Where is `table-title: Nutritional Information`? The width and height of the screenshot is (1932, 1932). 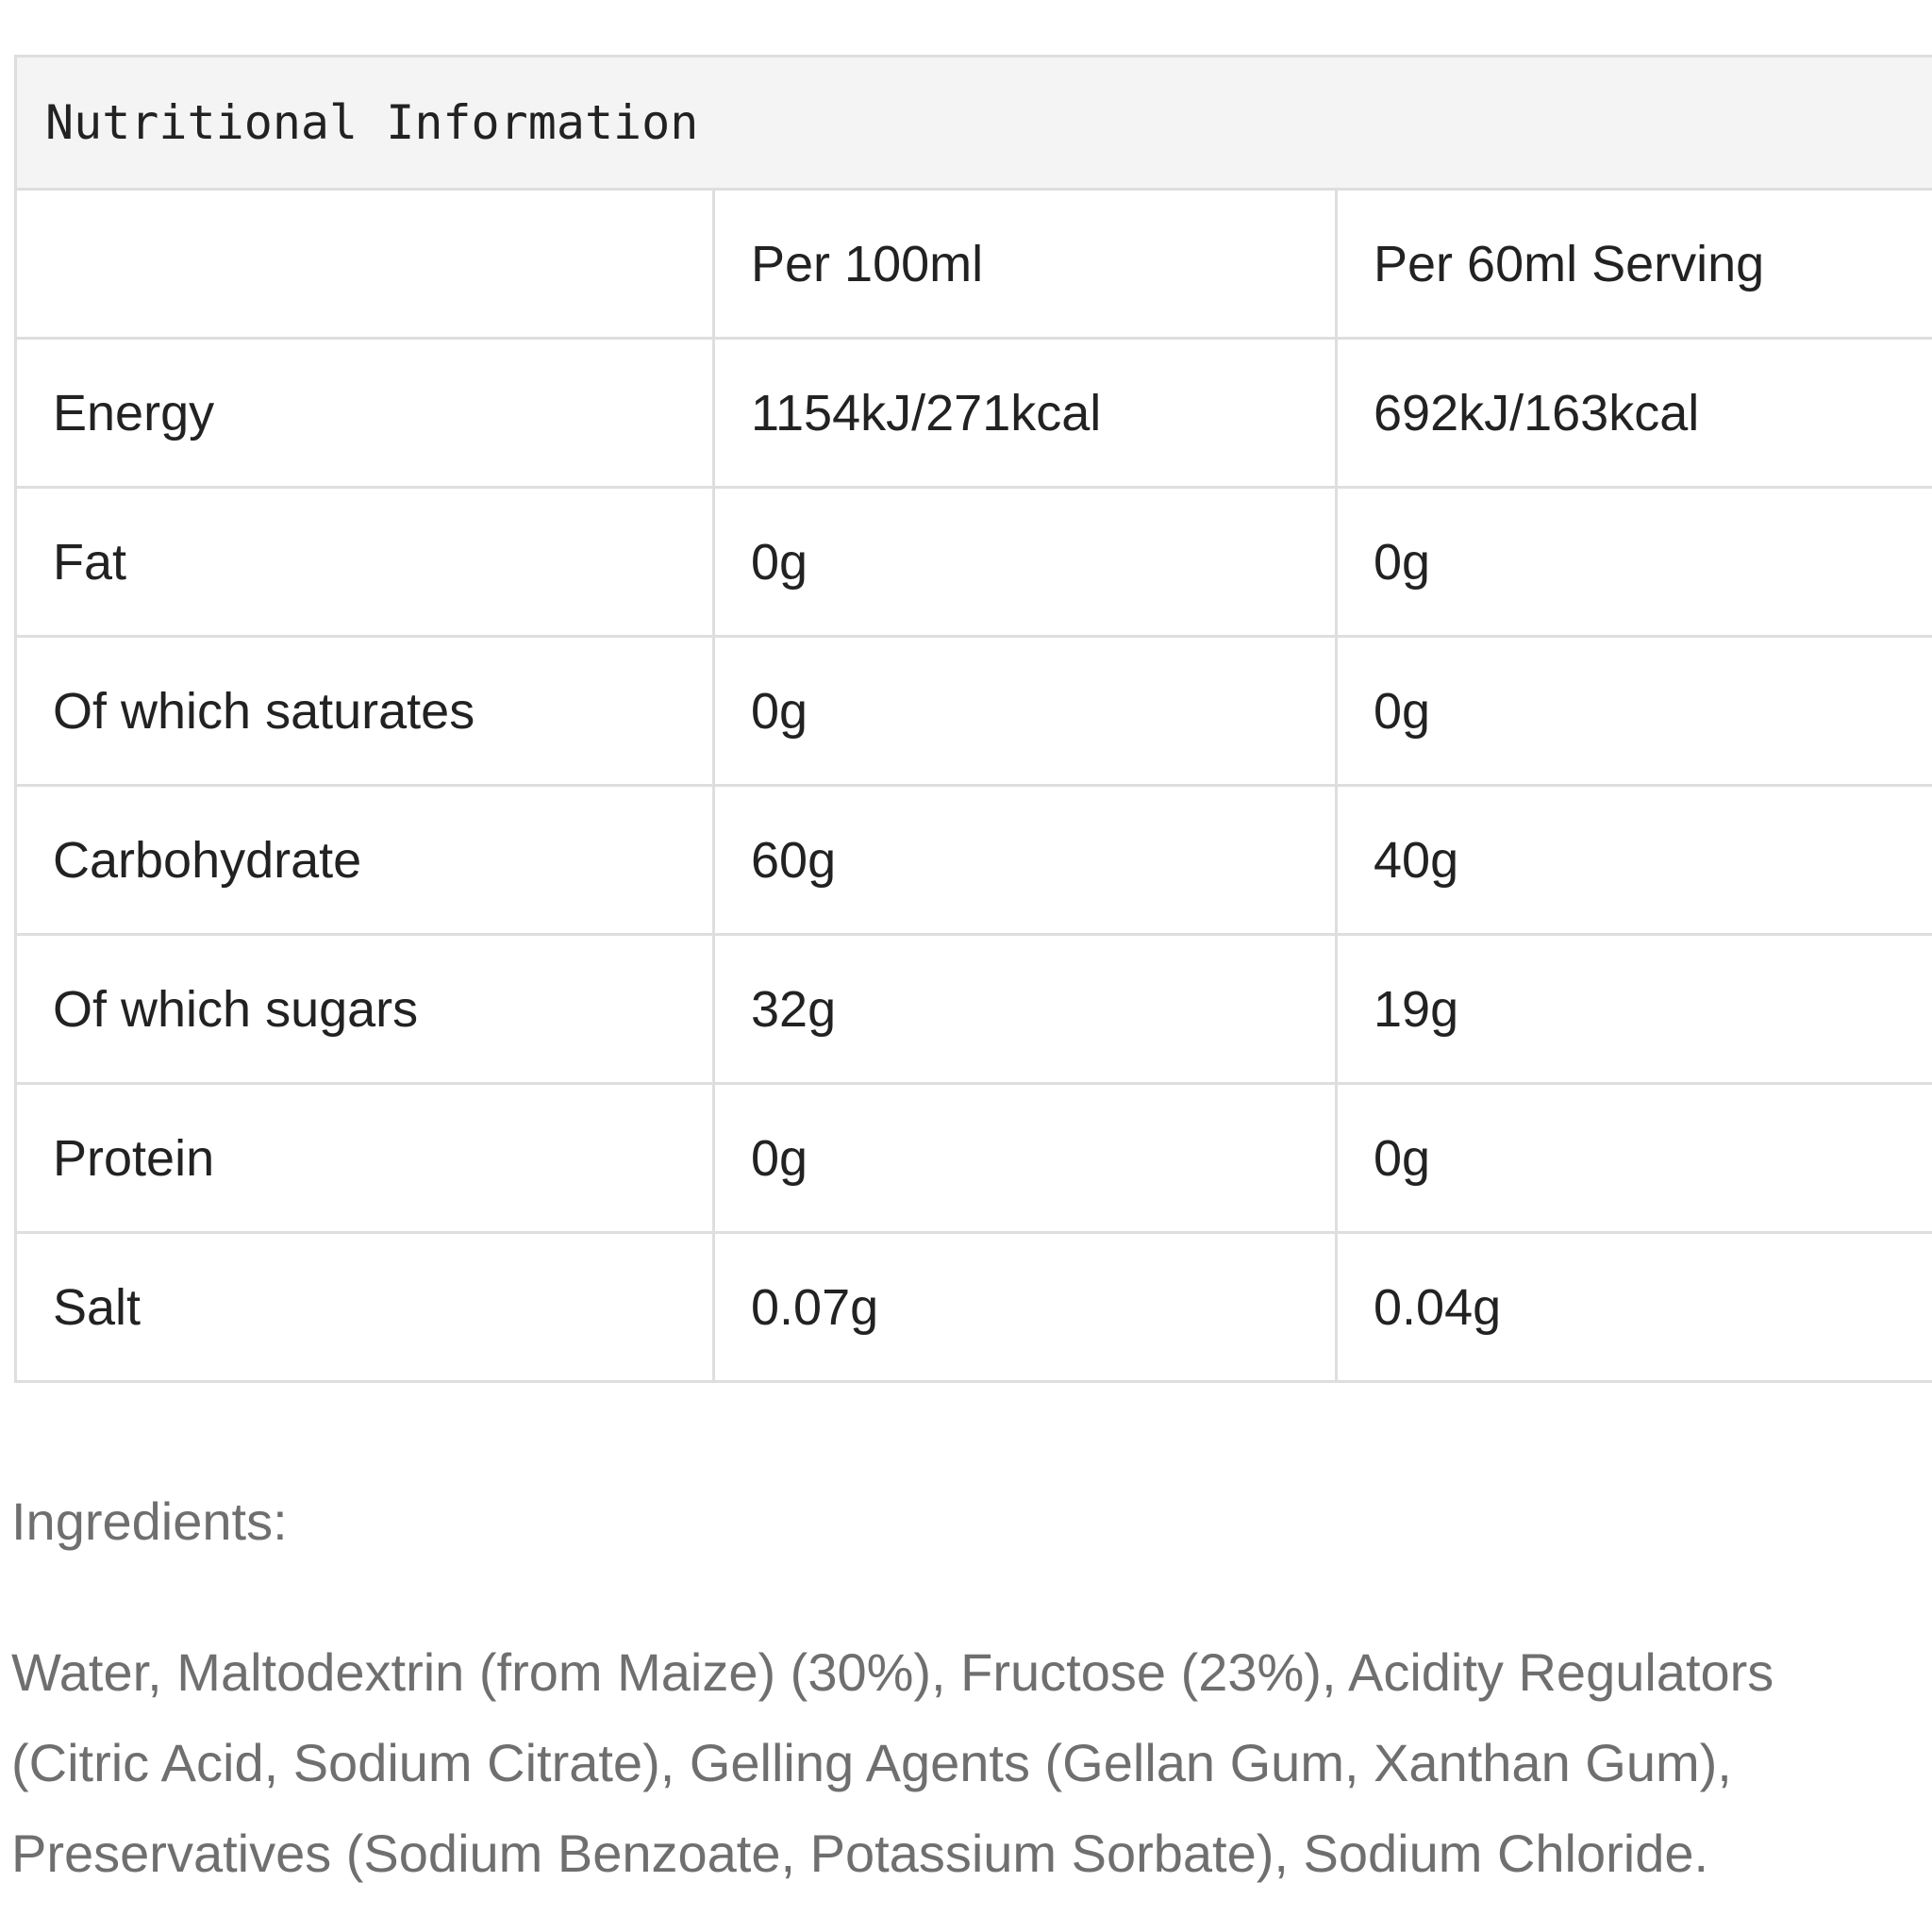 table-title: Nutritional Information is located at coordinates (972, 123).